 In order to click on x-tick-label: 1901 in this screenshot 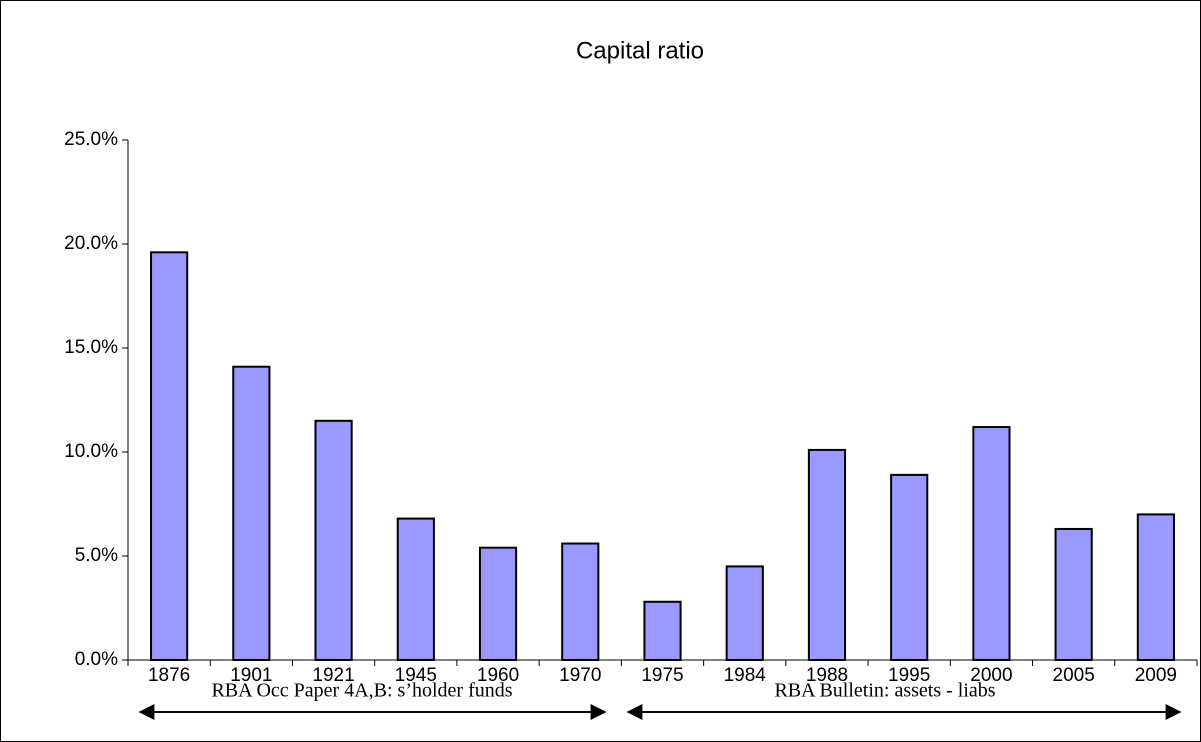, I will do `click(251, 675)`.